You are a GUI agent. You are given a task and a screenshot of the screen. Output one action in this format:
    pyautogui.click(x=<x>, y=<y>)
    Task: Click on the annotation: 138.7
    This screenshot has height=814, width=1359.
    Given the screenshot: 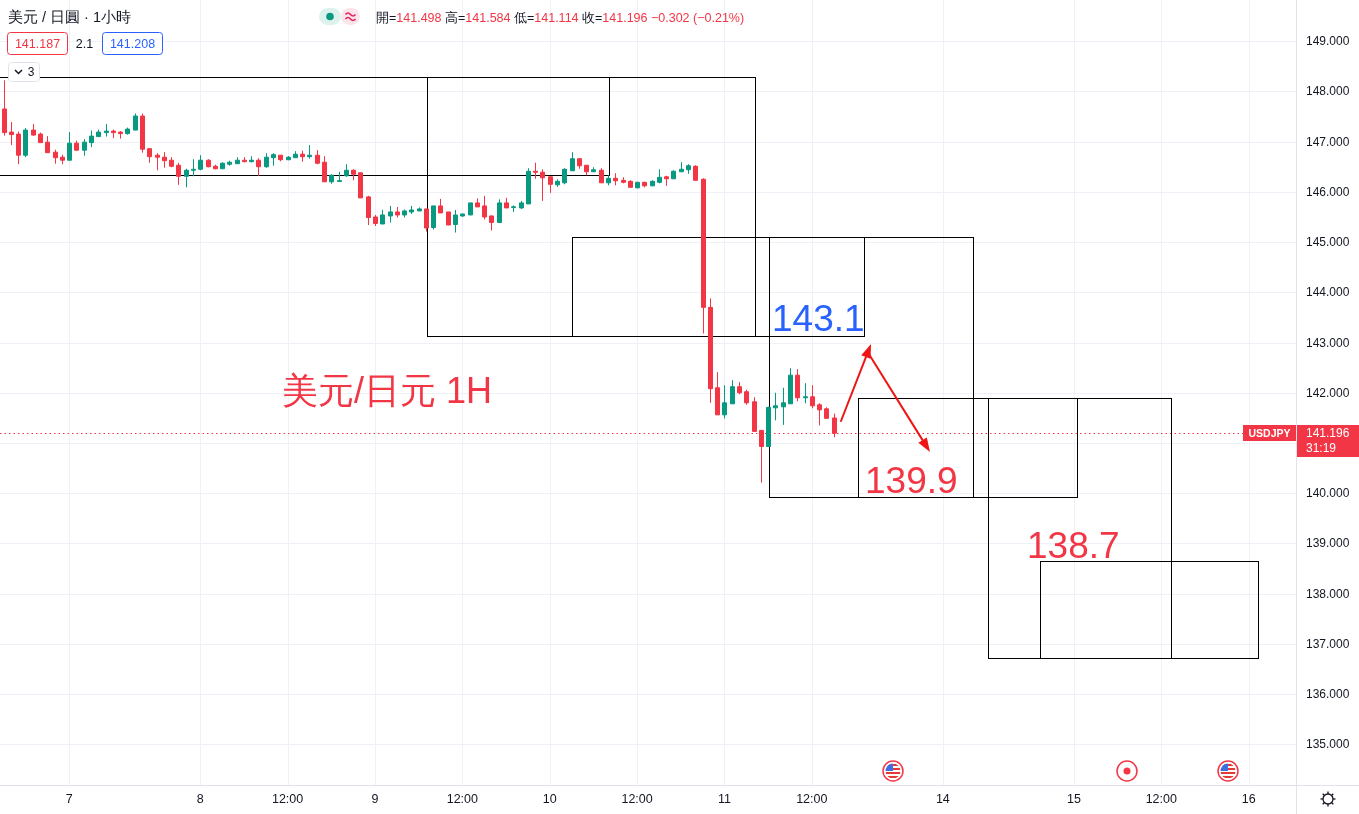 What is the action you would take?
    pyautogui.click(x=1073, y=545)
    